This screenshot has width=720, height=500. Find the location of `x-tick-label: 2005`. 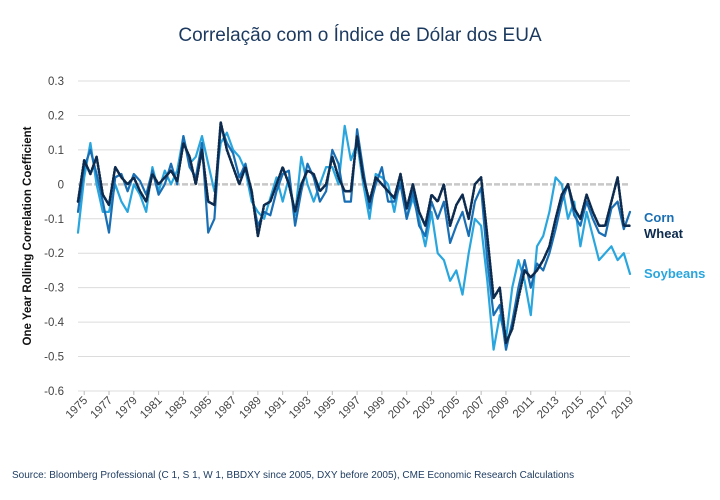

x-tick-label: 2005 is located at coordinates (449, 408).